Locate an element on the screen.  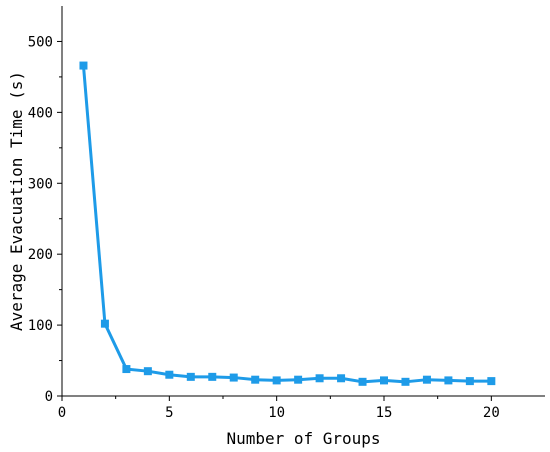
y-tick-label: 0 is located at coordinates (49, 397).